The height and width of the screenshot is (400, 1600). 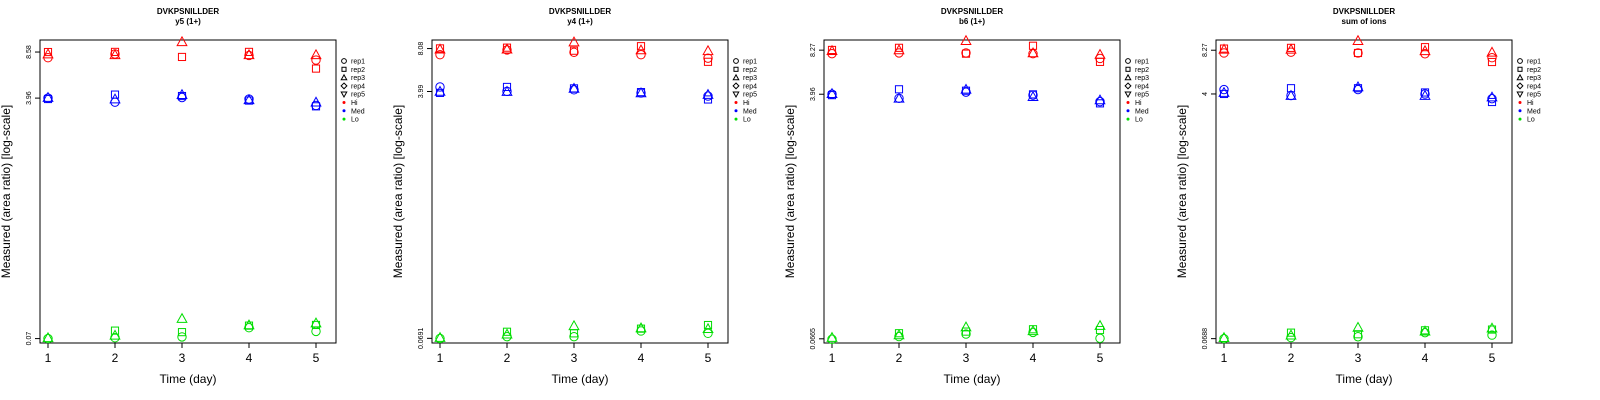 I want to click on y-tick-label: 8.58, so click(x=29, y=52).